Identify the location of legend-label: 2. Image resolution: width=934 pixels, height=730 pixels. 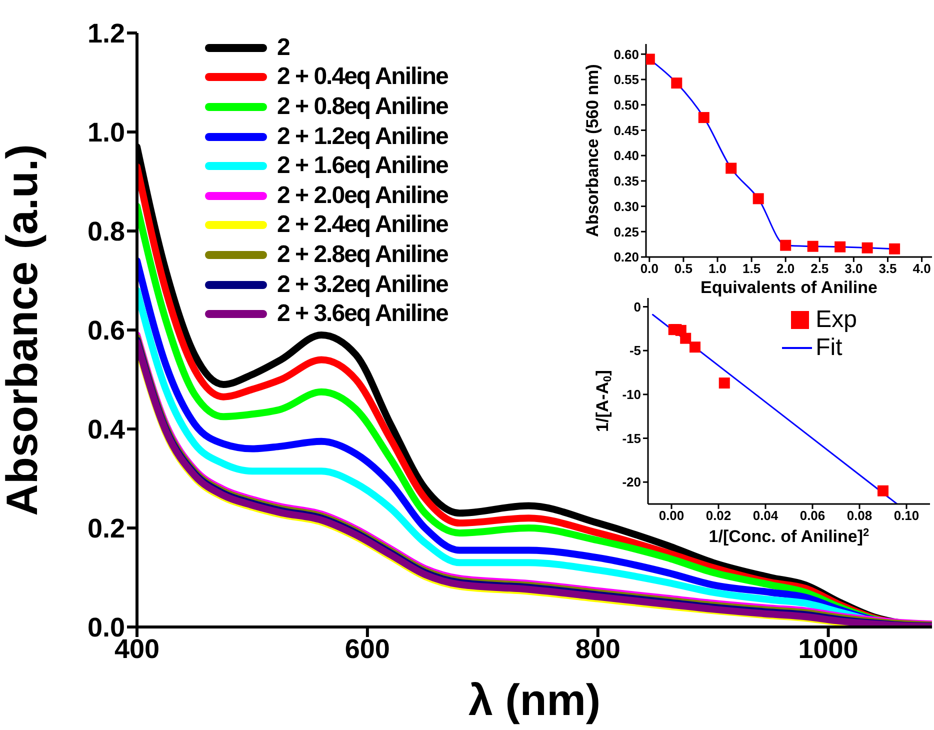
(283, 48).